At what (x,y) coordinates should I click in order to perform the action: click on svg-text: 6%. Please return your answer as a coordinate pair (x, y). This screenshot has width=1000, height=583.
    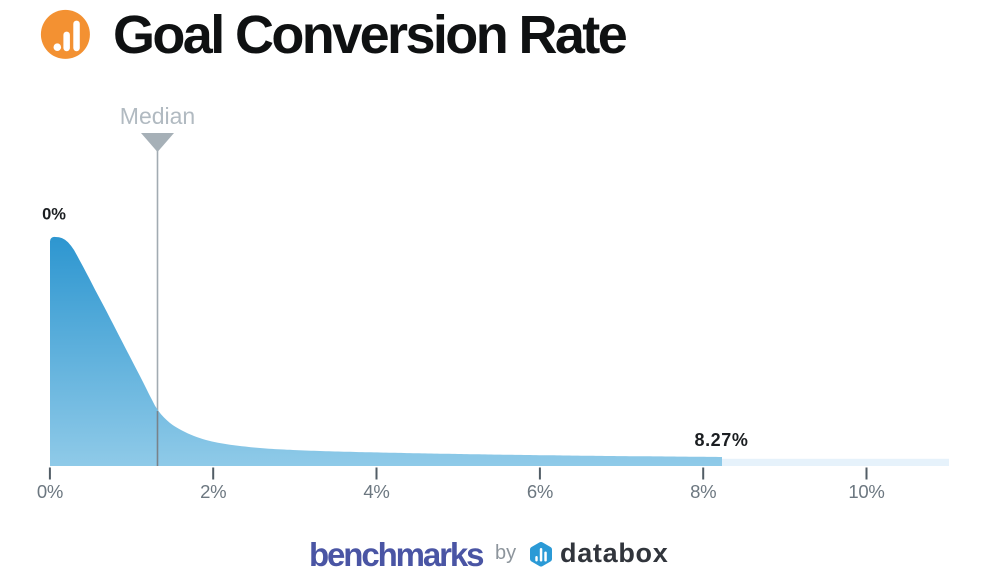
    Looking at the image, I should click on (540, 491).